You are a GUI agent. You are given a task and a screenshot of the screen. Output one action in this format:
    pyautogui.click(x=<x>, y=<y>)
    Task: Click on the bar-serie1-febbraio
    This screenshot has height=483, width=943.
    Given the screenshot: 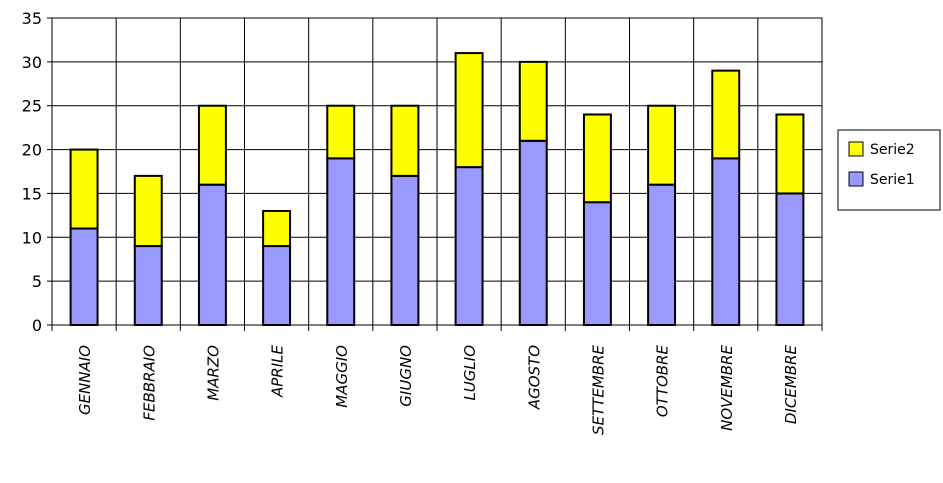 What is the action you would take?
    pyautogui.click(x=148, y=285)
    